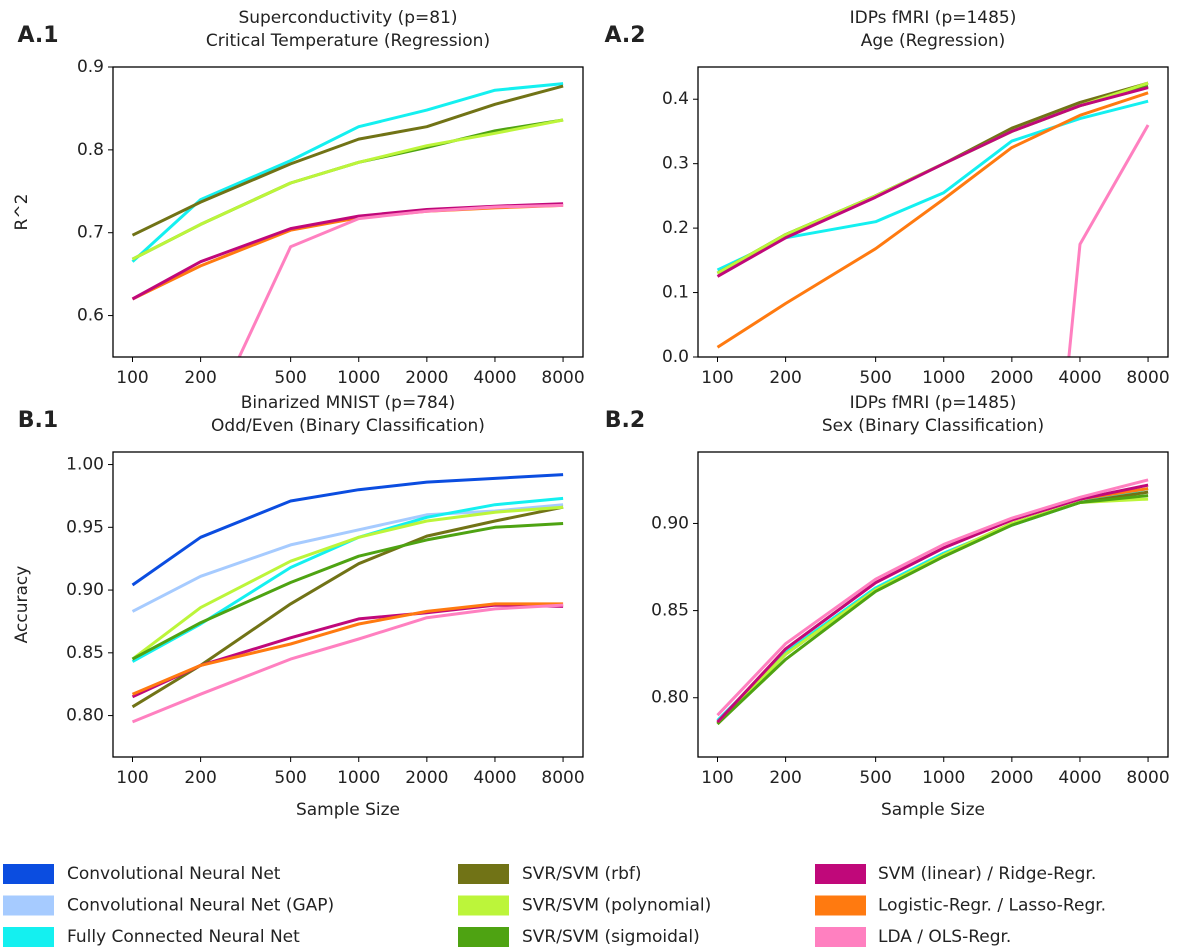 The height and width of the screenshot is (949, 1183). Describe the element at coordinates (675, 357) in the screenshot. I see `y-tick-label: 0.0` at that location.